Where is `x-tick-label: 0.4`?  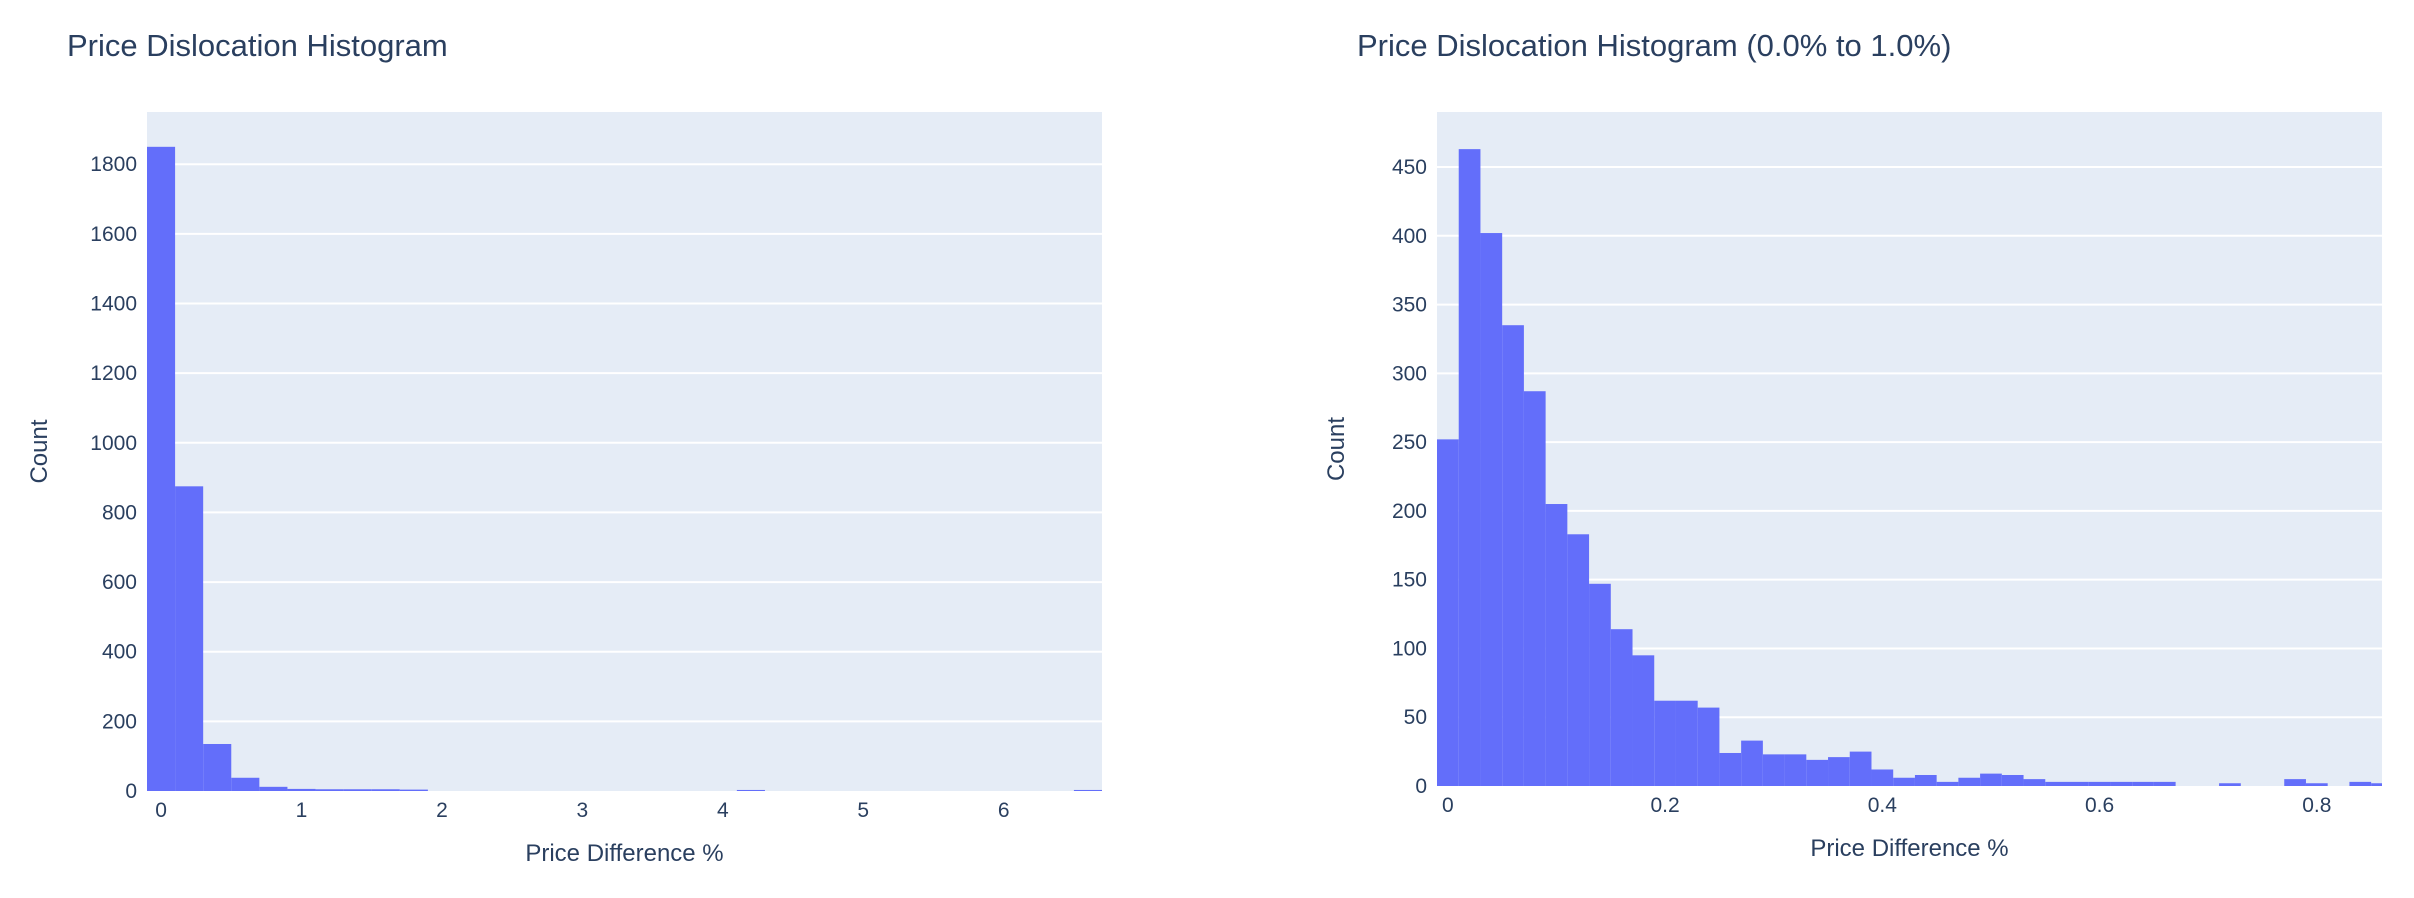
x-tick-label: 0.4 is located at coordinates (1883, 805).